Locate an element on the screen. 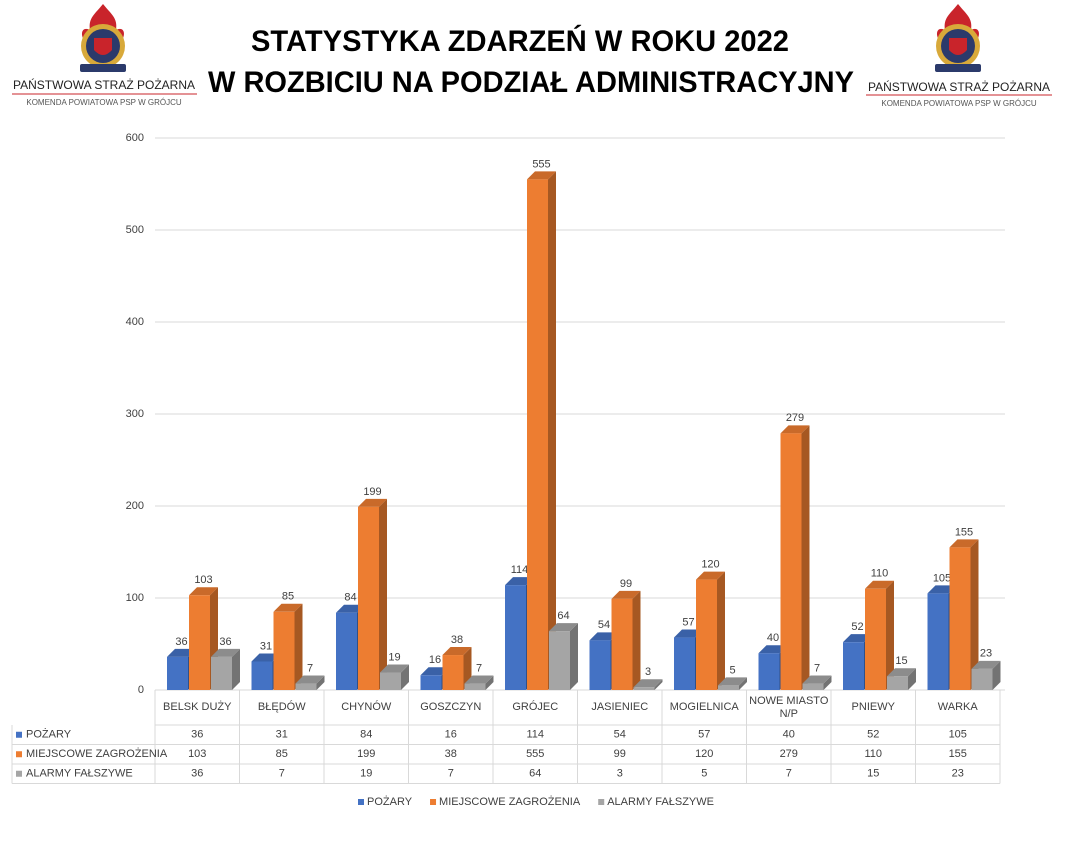  x-tick-label: MOGIELNICA is located at coordinates (704, 707).